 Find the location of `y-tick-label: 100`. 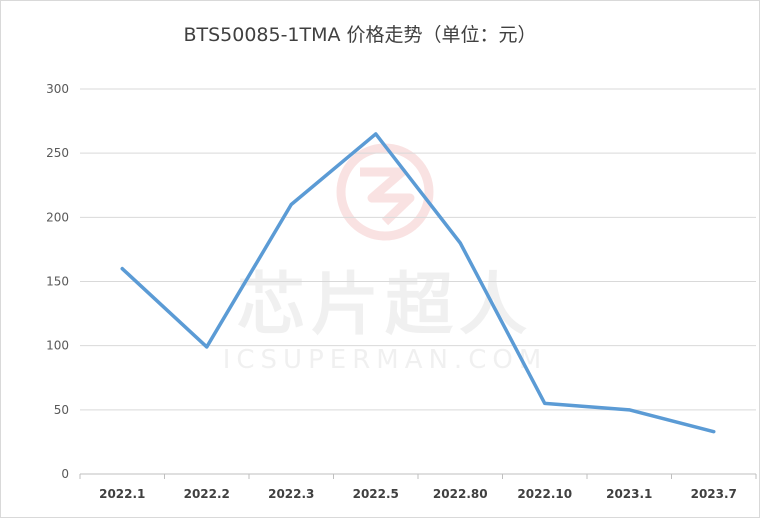

y-tick-label: 100 is located at coordinates (57, 346).